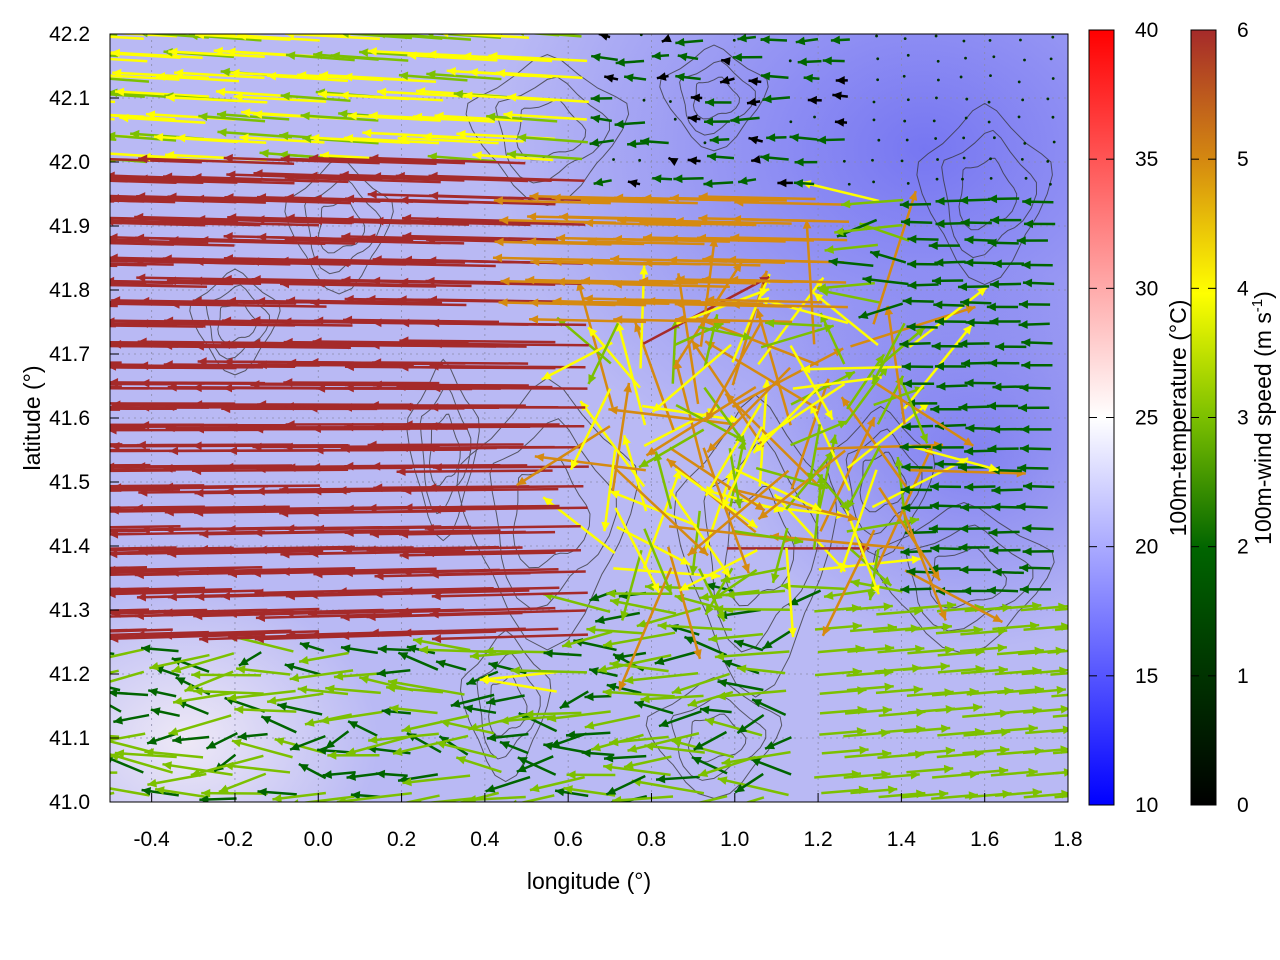 The height and width of the screenshot is (960, 1280). What do you see at coordinates (1146, 547) in the screenshot?
I see `colorbar-tick-label: 20` at bounding box center [1146, 547].